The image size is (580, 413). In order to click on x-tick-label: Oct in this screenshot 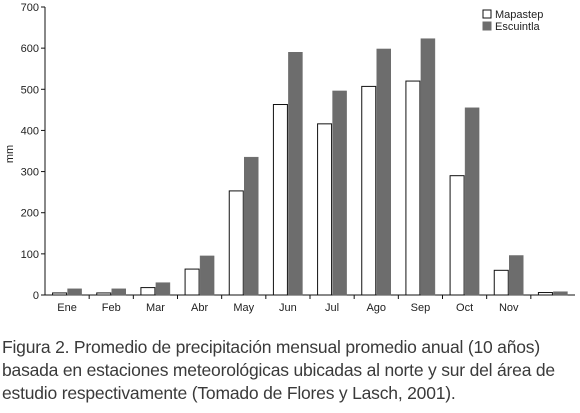, I will do `click(464, 308)`.